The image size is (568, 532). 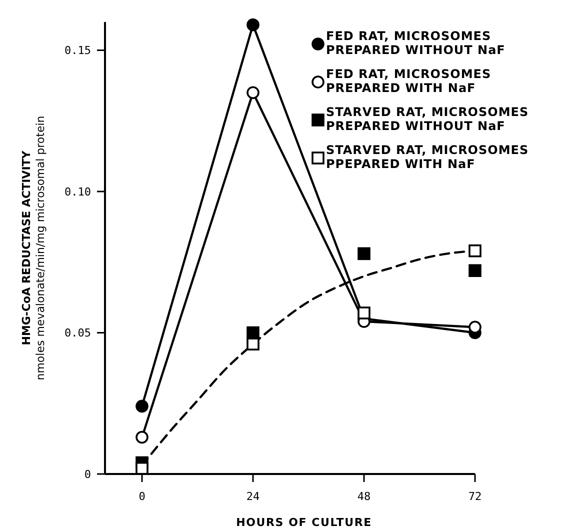 I want to click on legend-label: FED RAT, MICROSOMES PREPARED WITHOUT NaF, so click(x=416, y=43).